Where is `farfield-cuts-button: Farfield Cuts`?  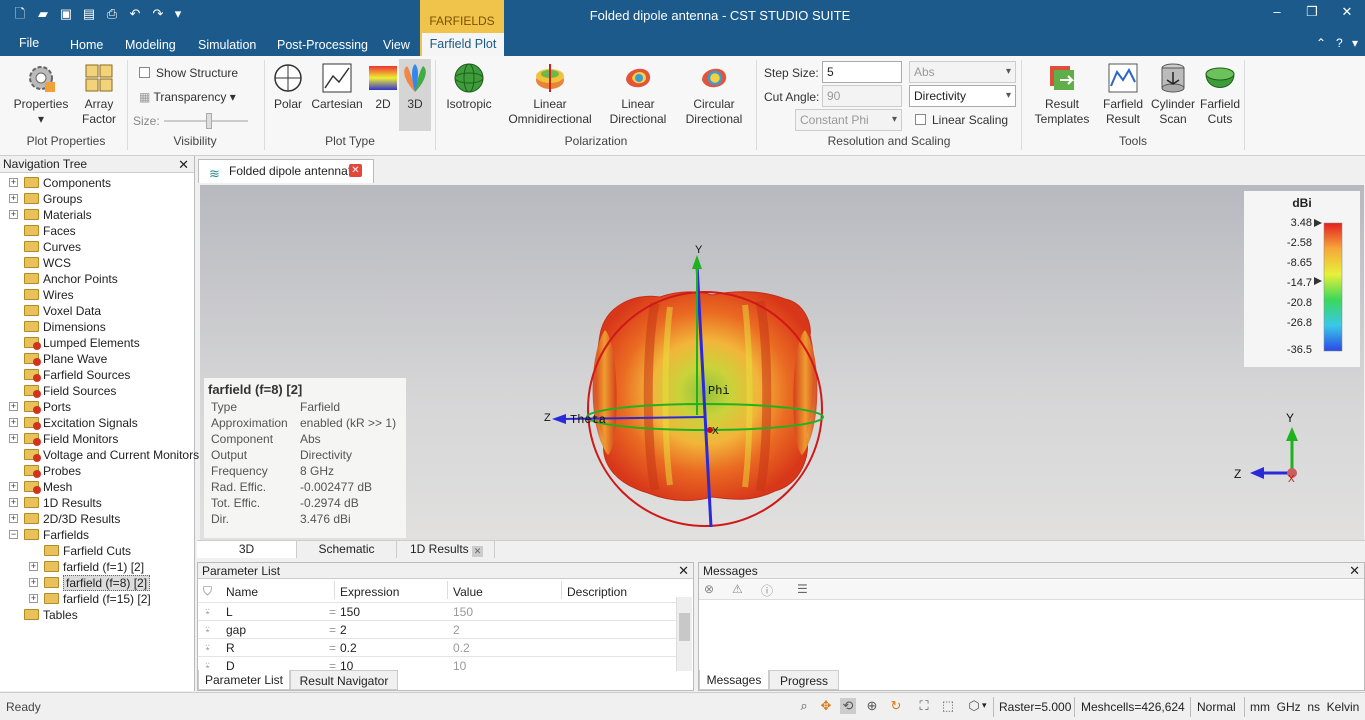
farfield-cuts-button: Farfield Cuts is located at coordinates (1220, 94).